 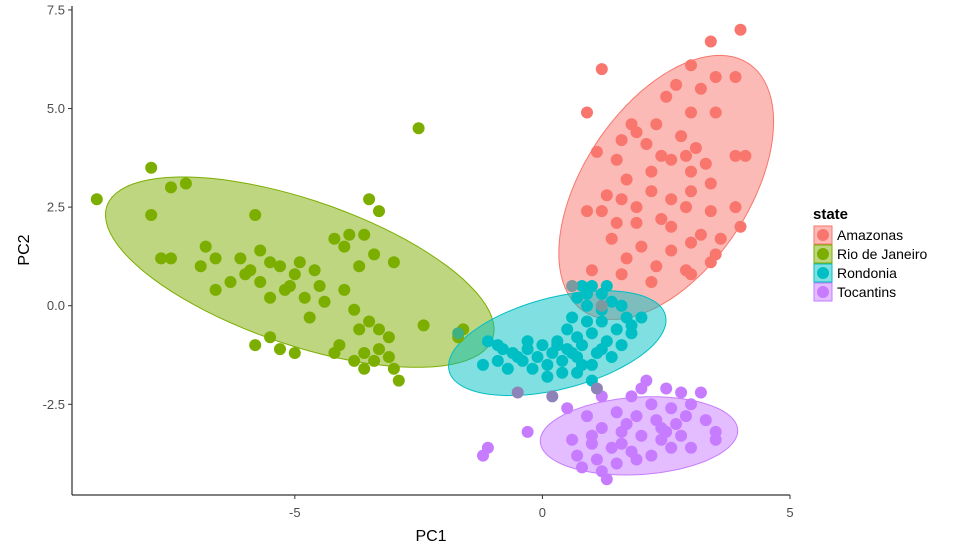 I want to click on y-tick-label: 0.0, so click(x=56, y=305).